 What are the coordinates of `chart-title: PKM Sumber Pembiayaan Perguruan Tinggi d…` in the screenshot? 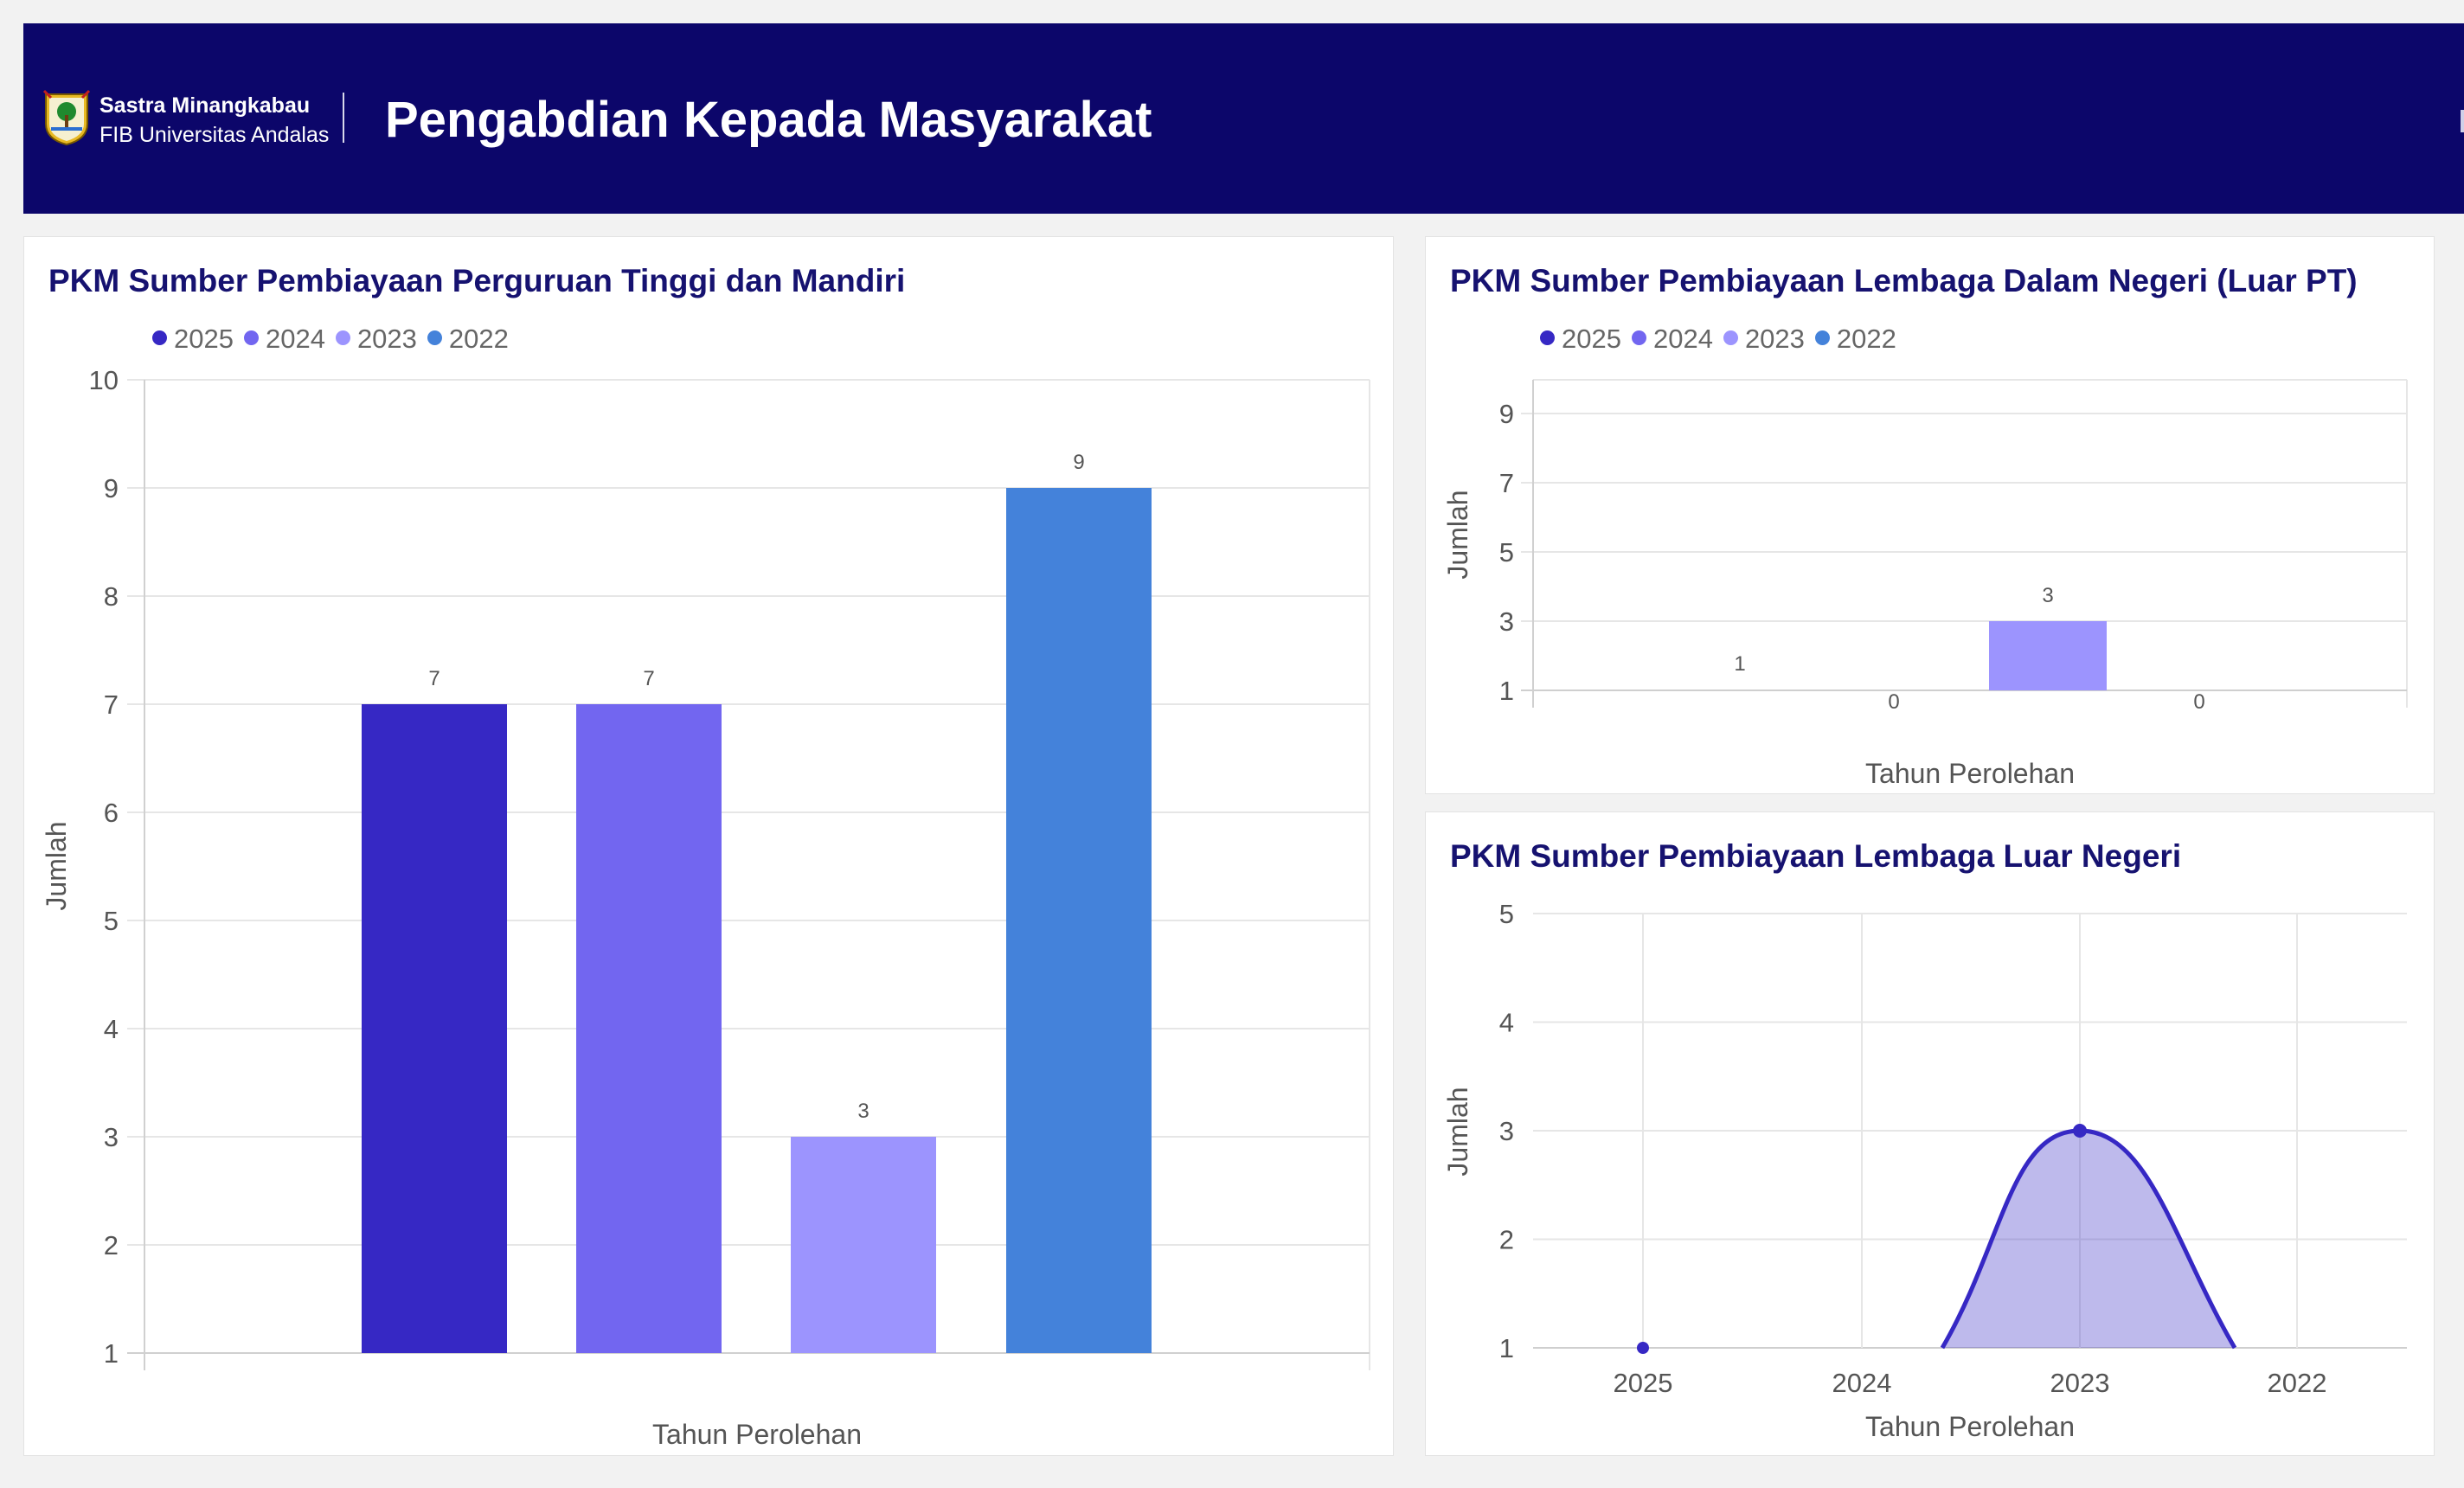 It's located at (477, 280).